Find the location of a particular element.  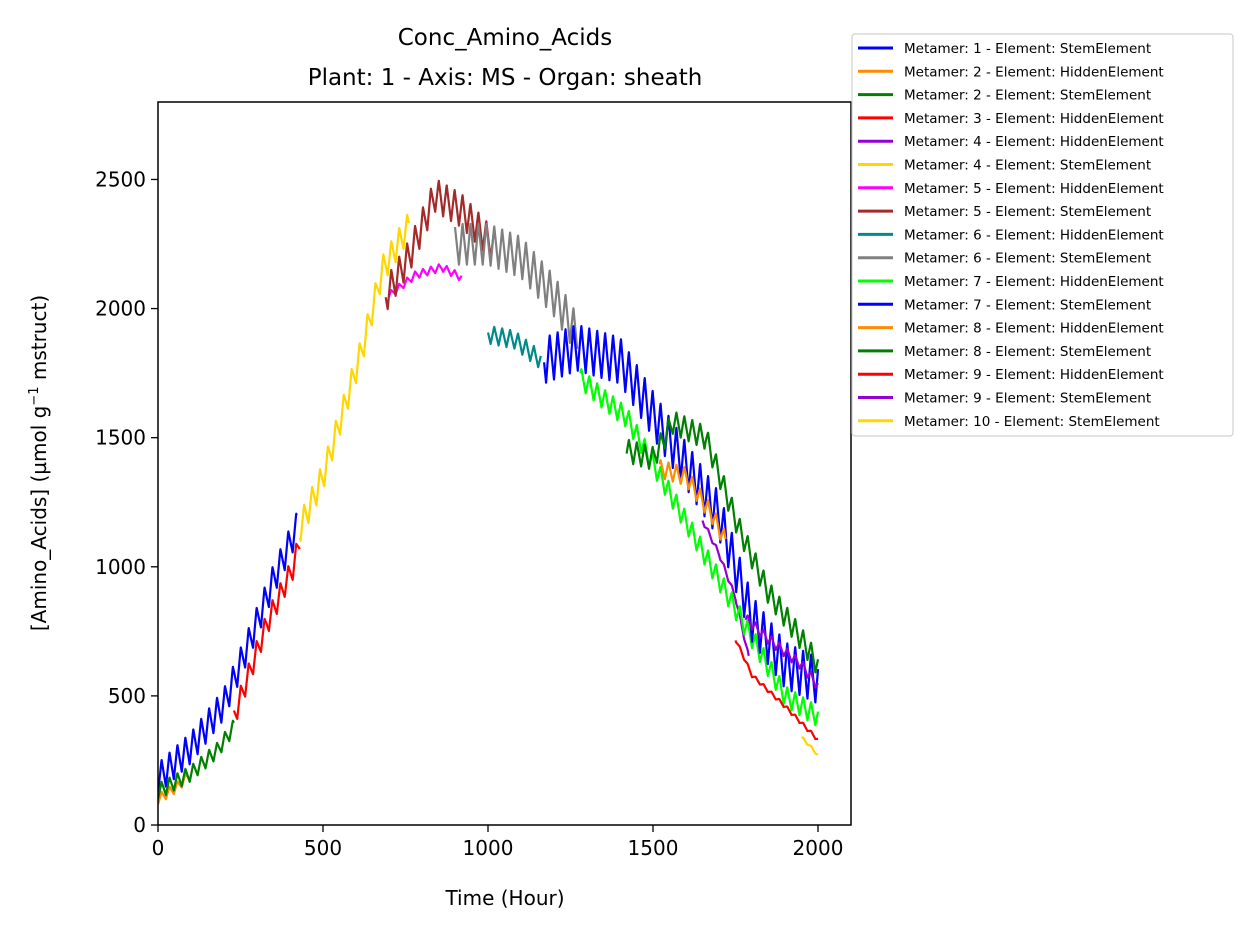

legend-label: Metamer: 6 - Element: HiddenElement is located at coordinates (1034, 235).